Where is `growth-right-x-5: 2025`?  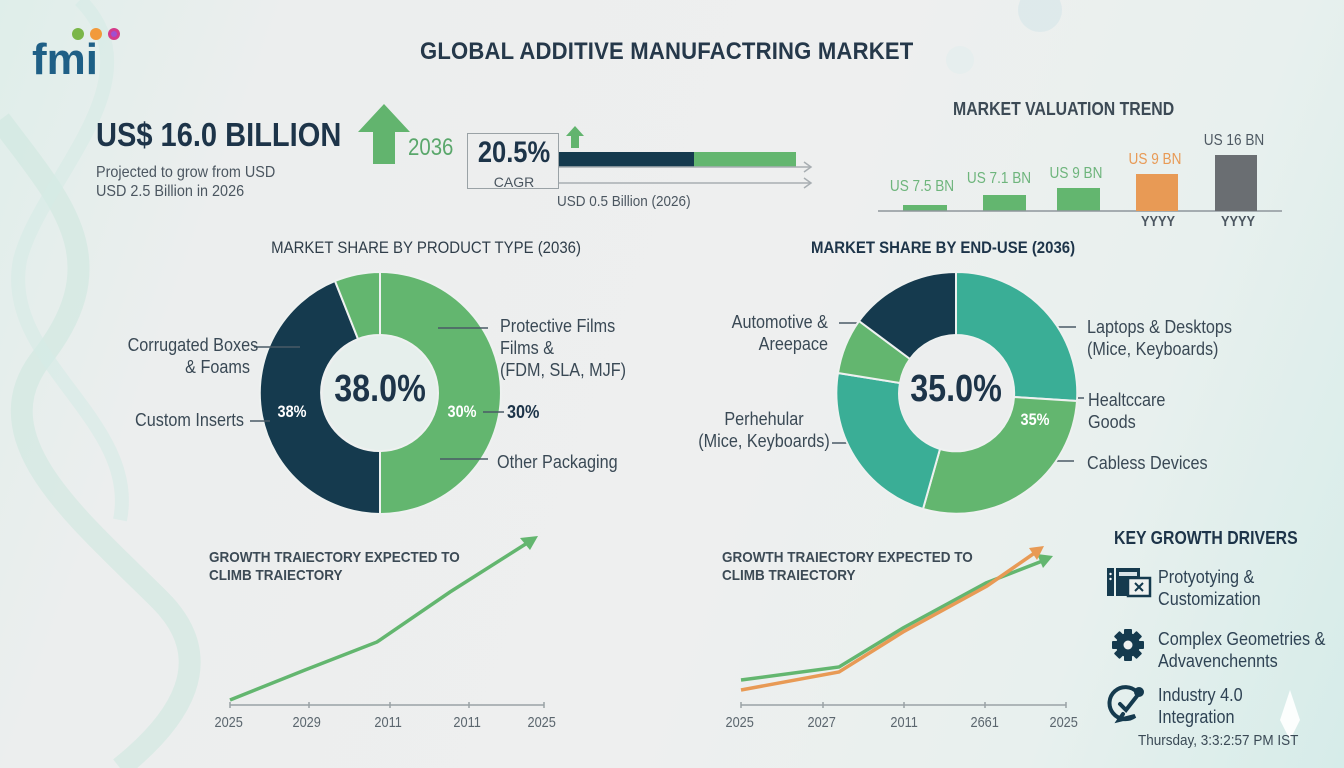
growth-right-x-5: 2025 is located at coordinates (1063, 722).